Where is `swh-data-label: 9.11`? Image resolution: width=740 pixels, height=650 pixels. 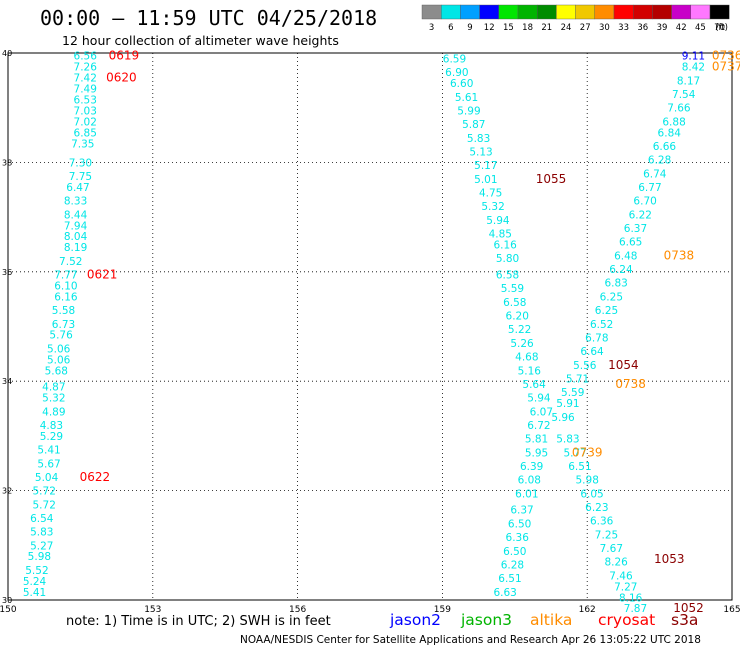
swh-data-label: 9.11 is located at coordinates (693, 57).